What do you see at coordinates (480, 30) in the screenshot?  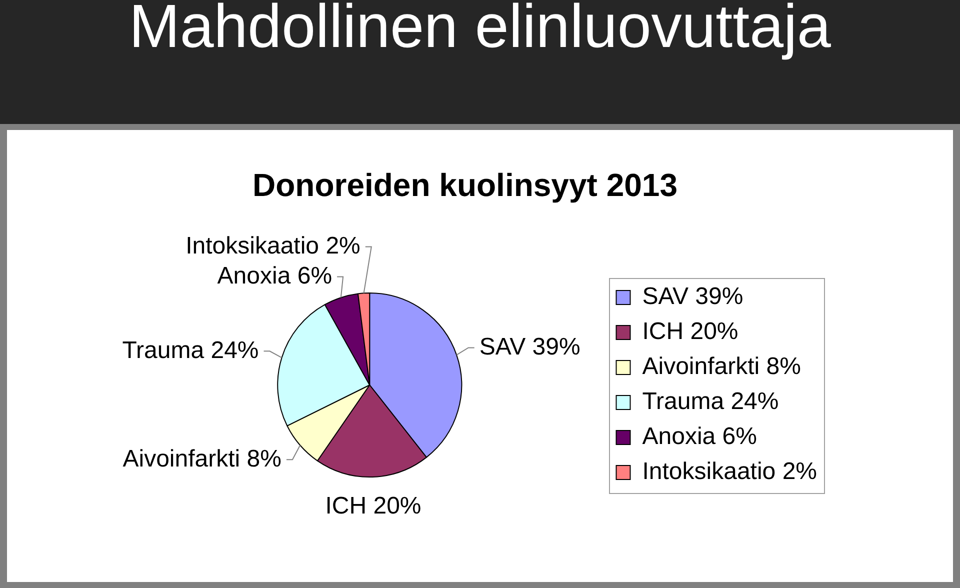 I see `chart-title: Mahdollinen elinluovuttaja` at bounding box center [480, 30].